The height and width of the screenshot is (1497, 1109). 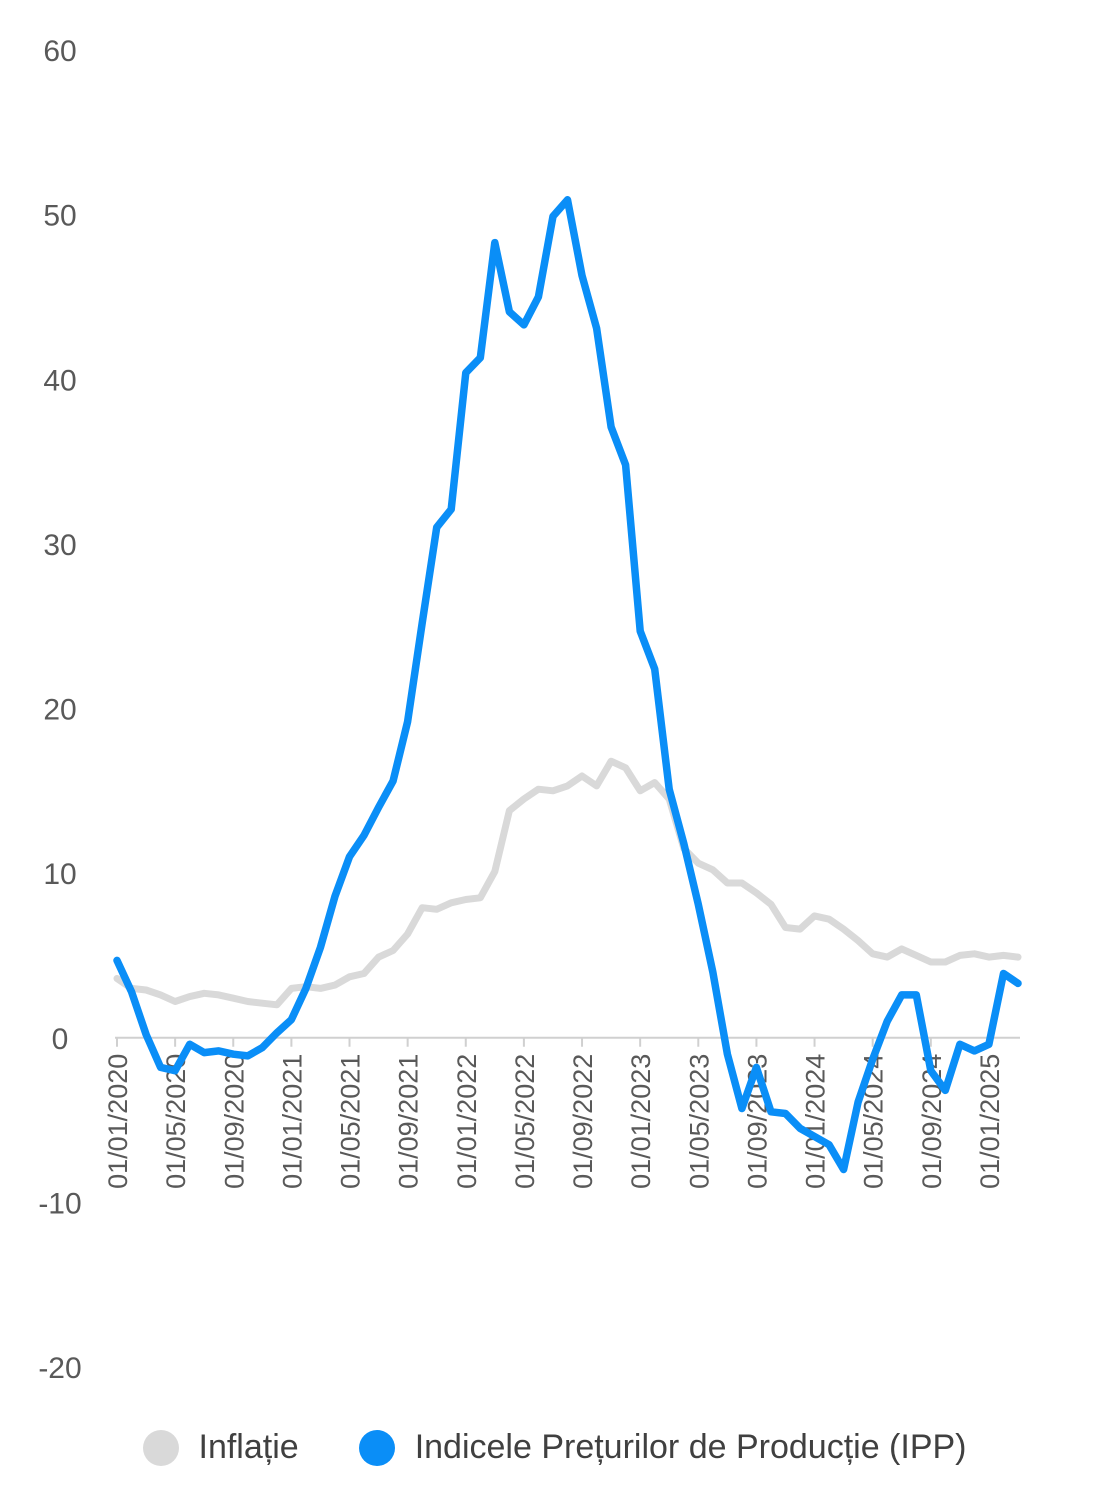 What do you see at coordinates (376, 1447) in the screenshot?
I see `legend-marker-ipp` at bounding box center [376, 1447].